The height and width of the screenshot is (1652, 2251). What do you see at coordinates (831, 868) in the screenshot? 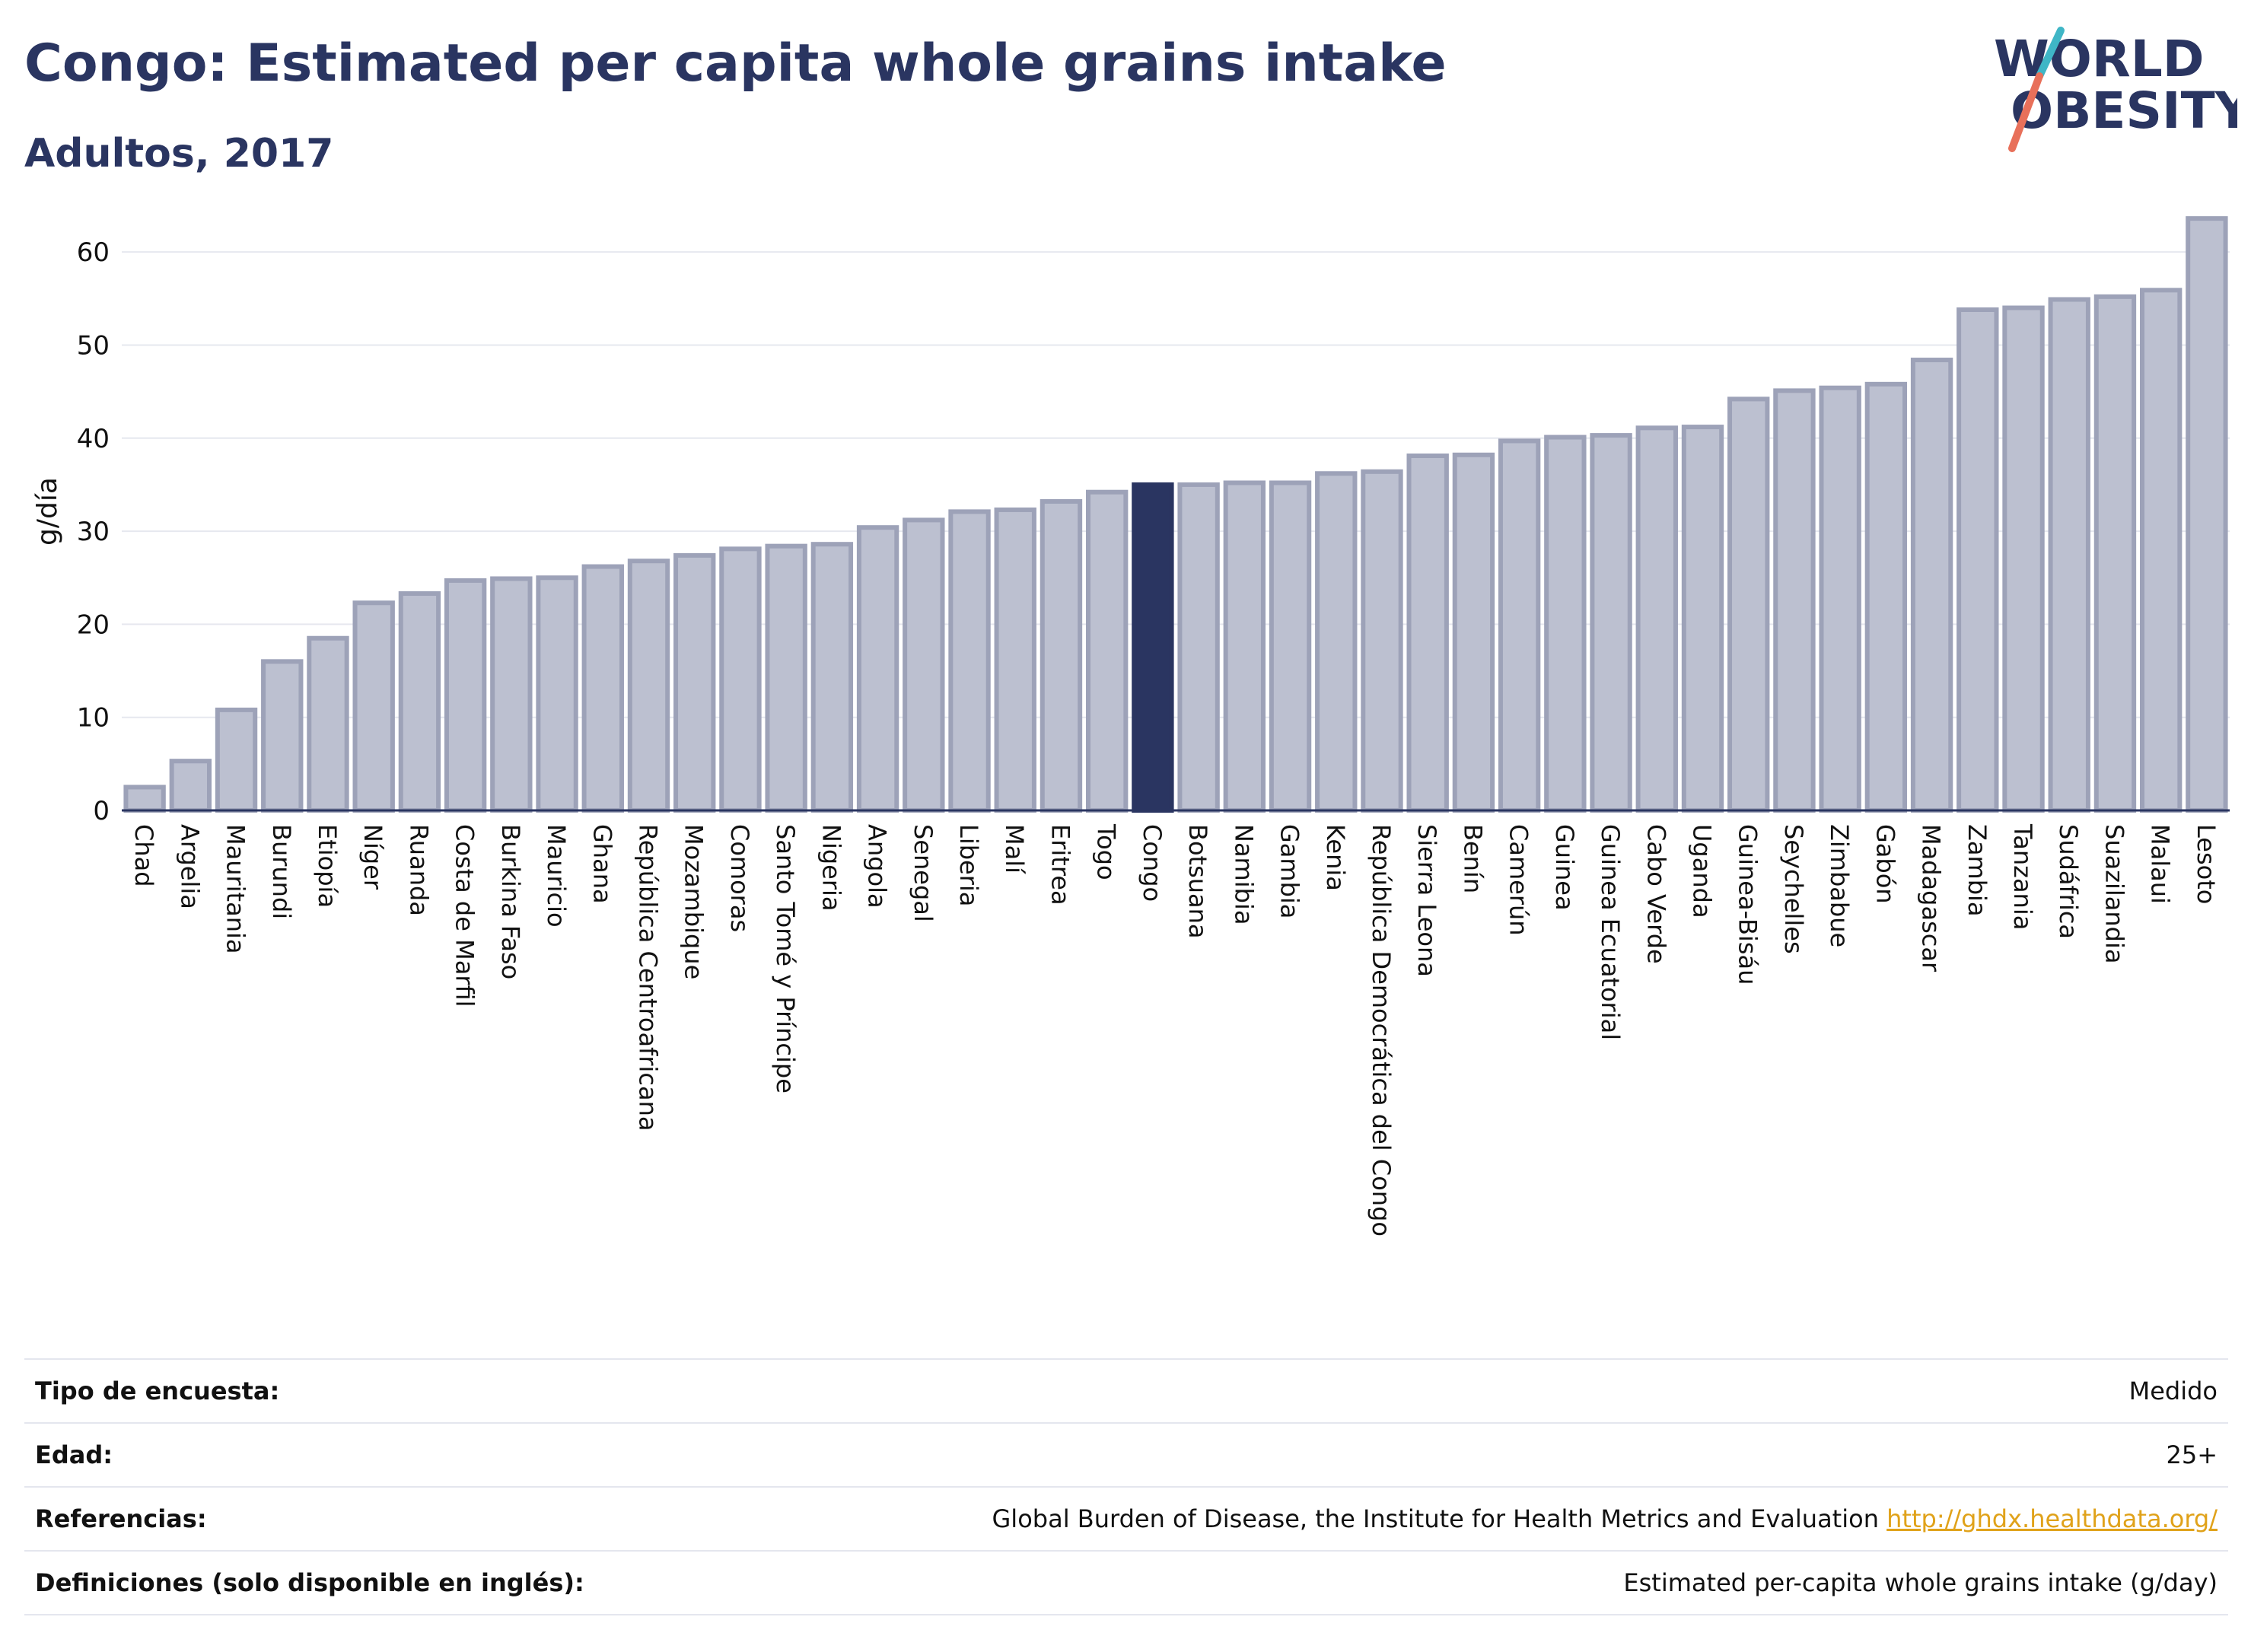
I see `x-tick-label: Nigeria` at bounding box center [831, 868].